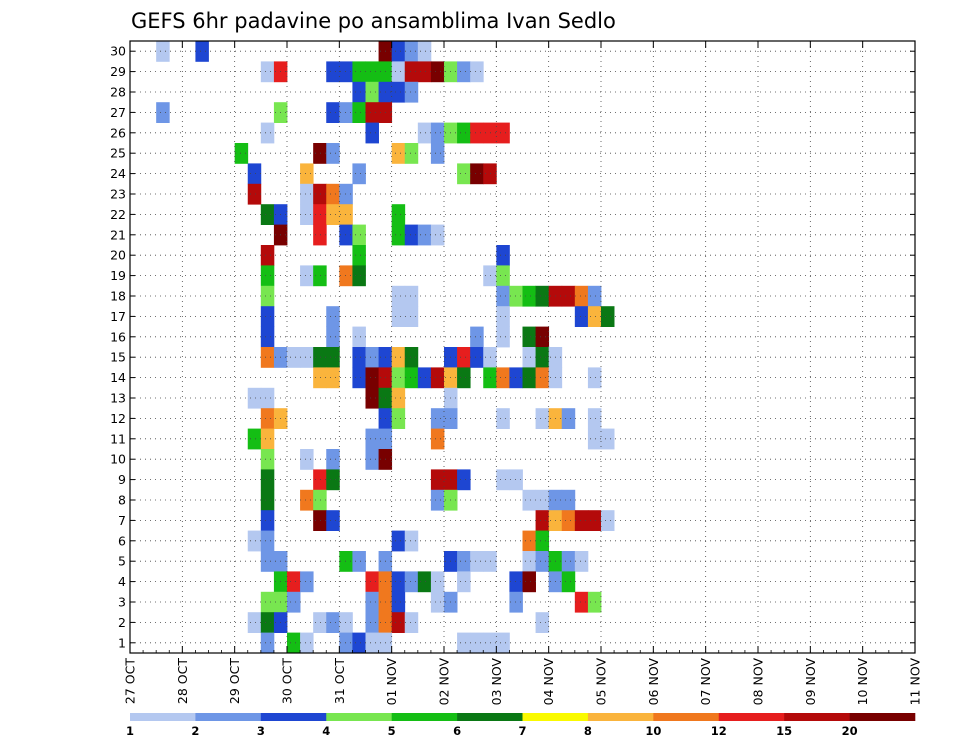 The width and height of the screenshot is (960, 742). What do you see at coordinates (122, 622) in the screenshot?
I see `y-tick-label: 2` at bounding box center [122, 622].